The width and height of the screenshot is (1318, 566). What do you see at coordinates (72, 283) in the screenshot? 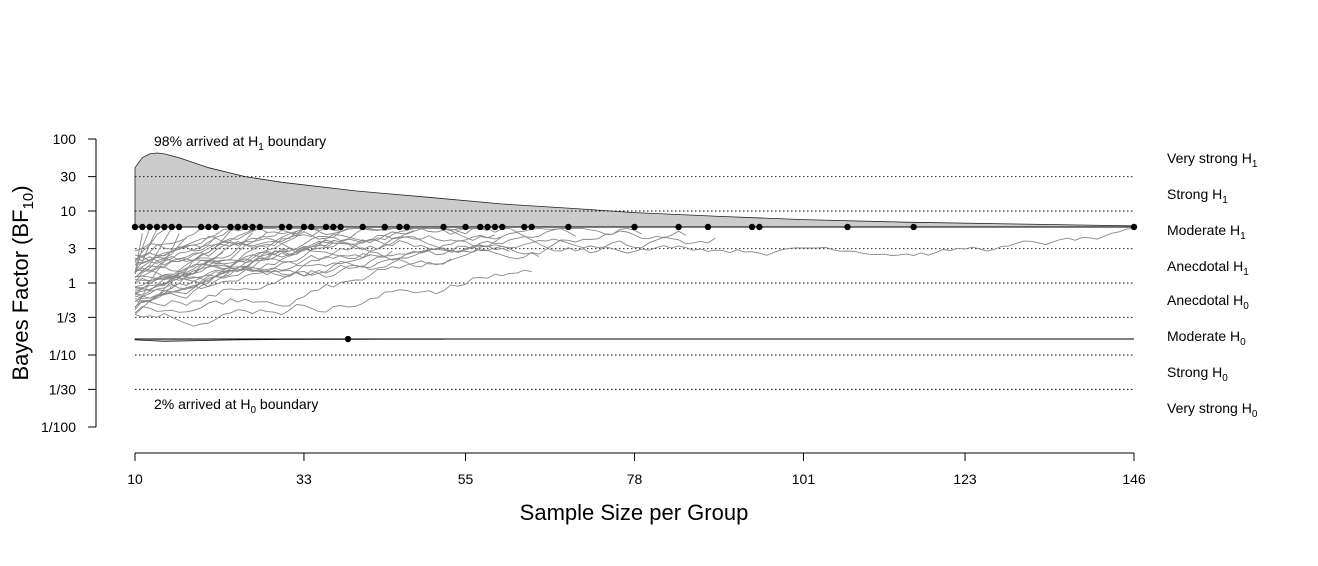
I see `y-tick-label: 1` at bounding box center [72, 283].